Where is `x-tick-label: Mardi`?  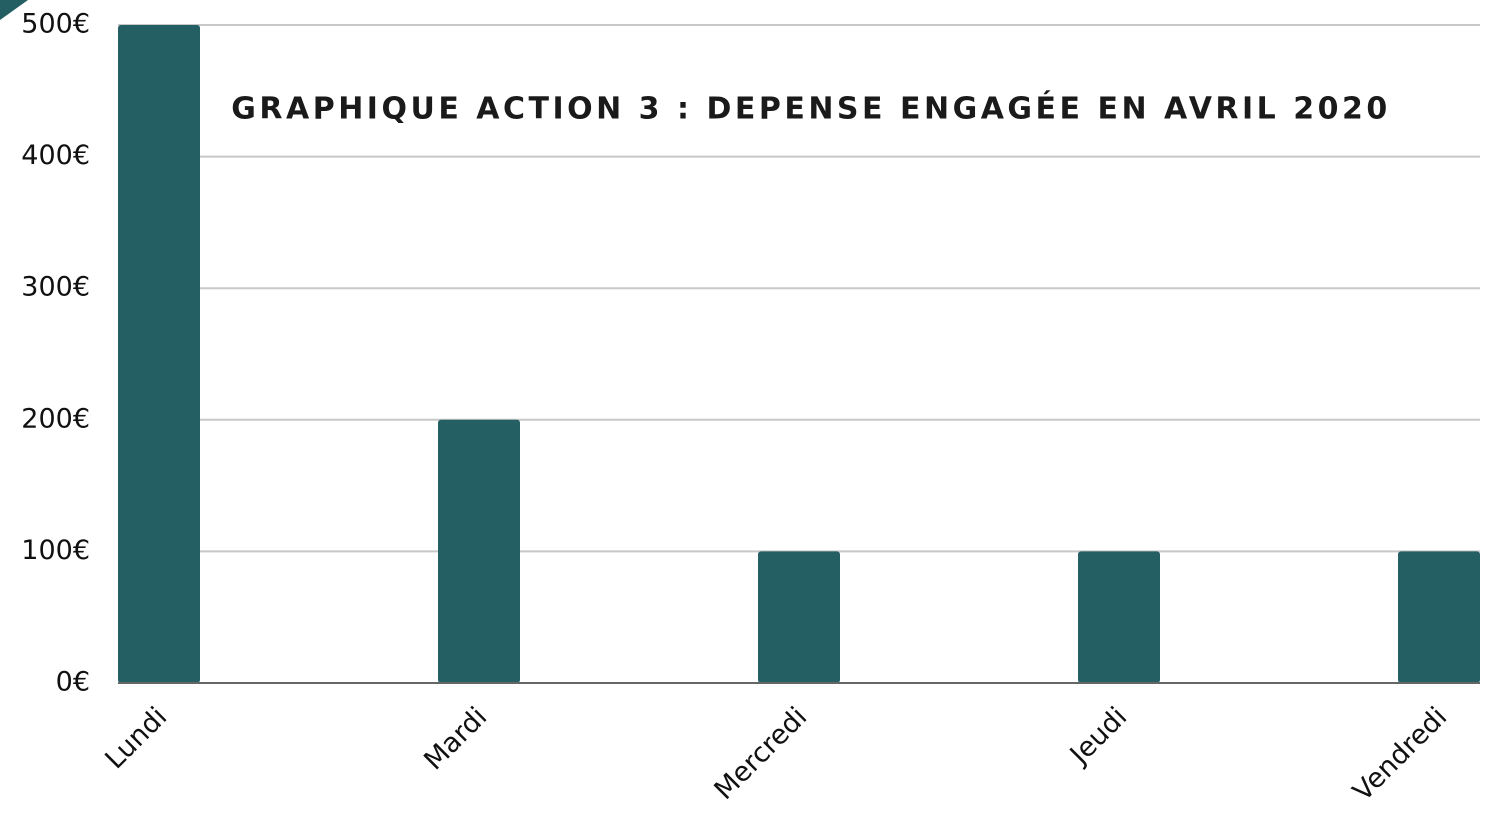 x-tick-label: Mardi is located at coordinates (455, 738).